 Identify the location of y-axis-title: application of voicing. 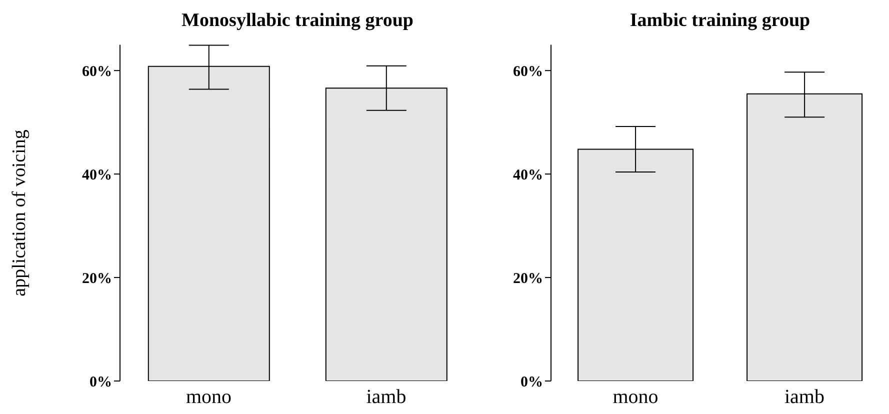
(20, 212).